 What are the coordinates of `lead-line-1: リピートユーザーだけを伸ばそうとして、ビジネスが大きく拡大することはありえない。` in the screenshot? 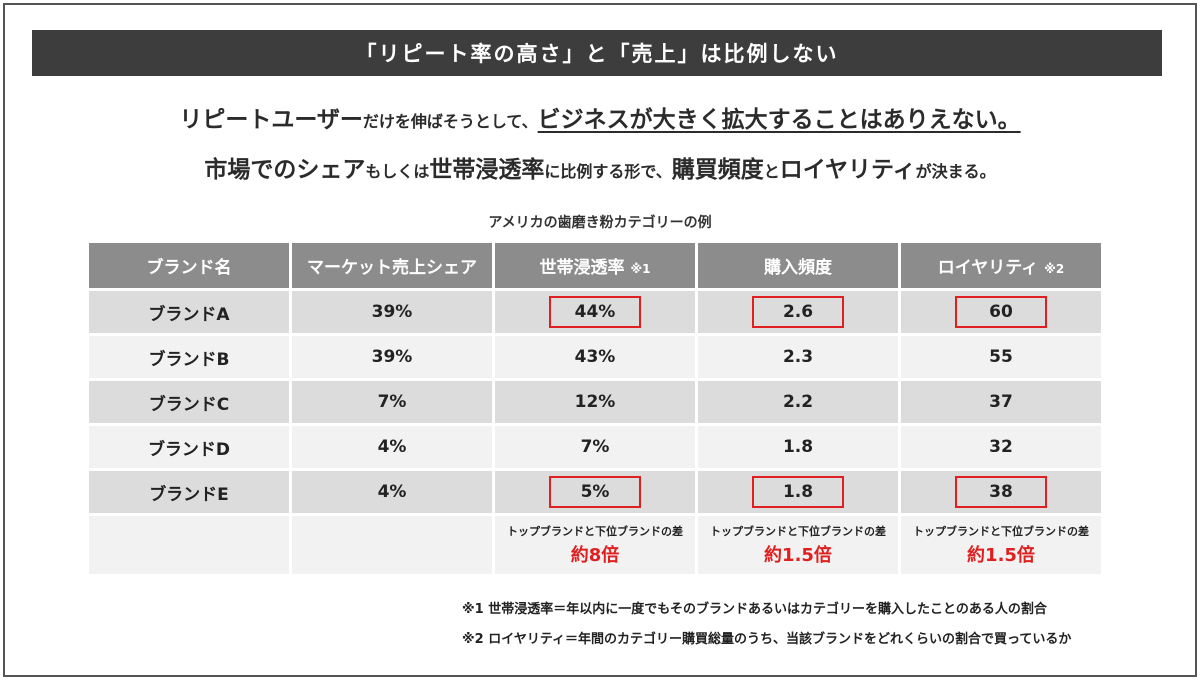 It's located at (600, 117).